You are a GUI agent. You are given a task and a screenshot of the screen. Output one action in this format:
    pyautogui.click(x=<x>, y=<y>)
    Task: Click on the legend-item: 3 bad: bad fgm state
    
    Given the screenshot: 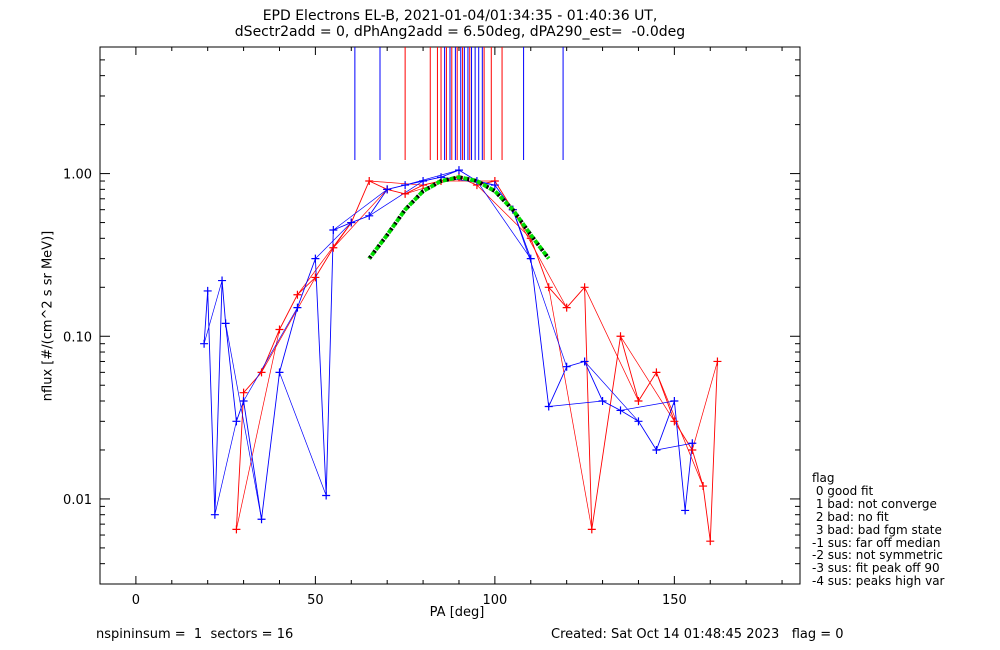 What is the action you would take?
    pyautogui.click(x=877, y=529)
    